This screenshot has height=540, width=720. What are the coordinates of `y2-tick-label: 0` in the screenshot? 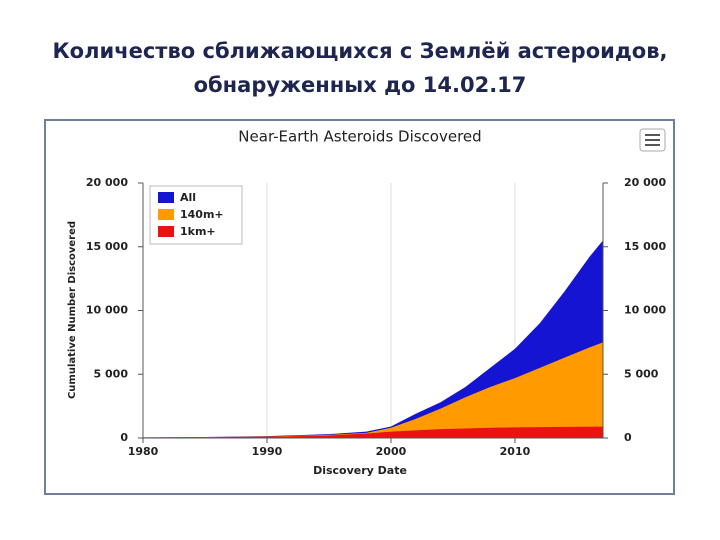 It's located at (628, 437).